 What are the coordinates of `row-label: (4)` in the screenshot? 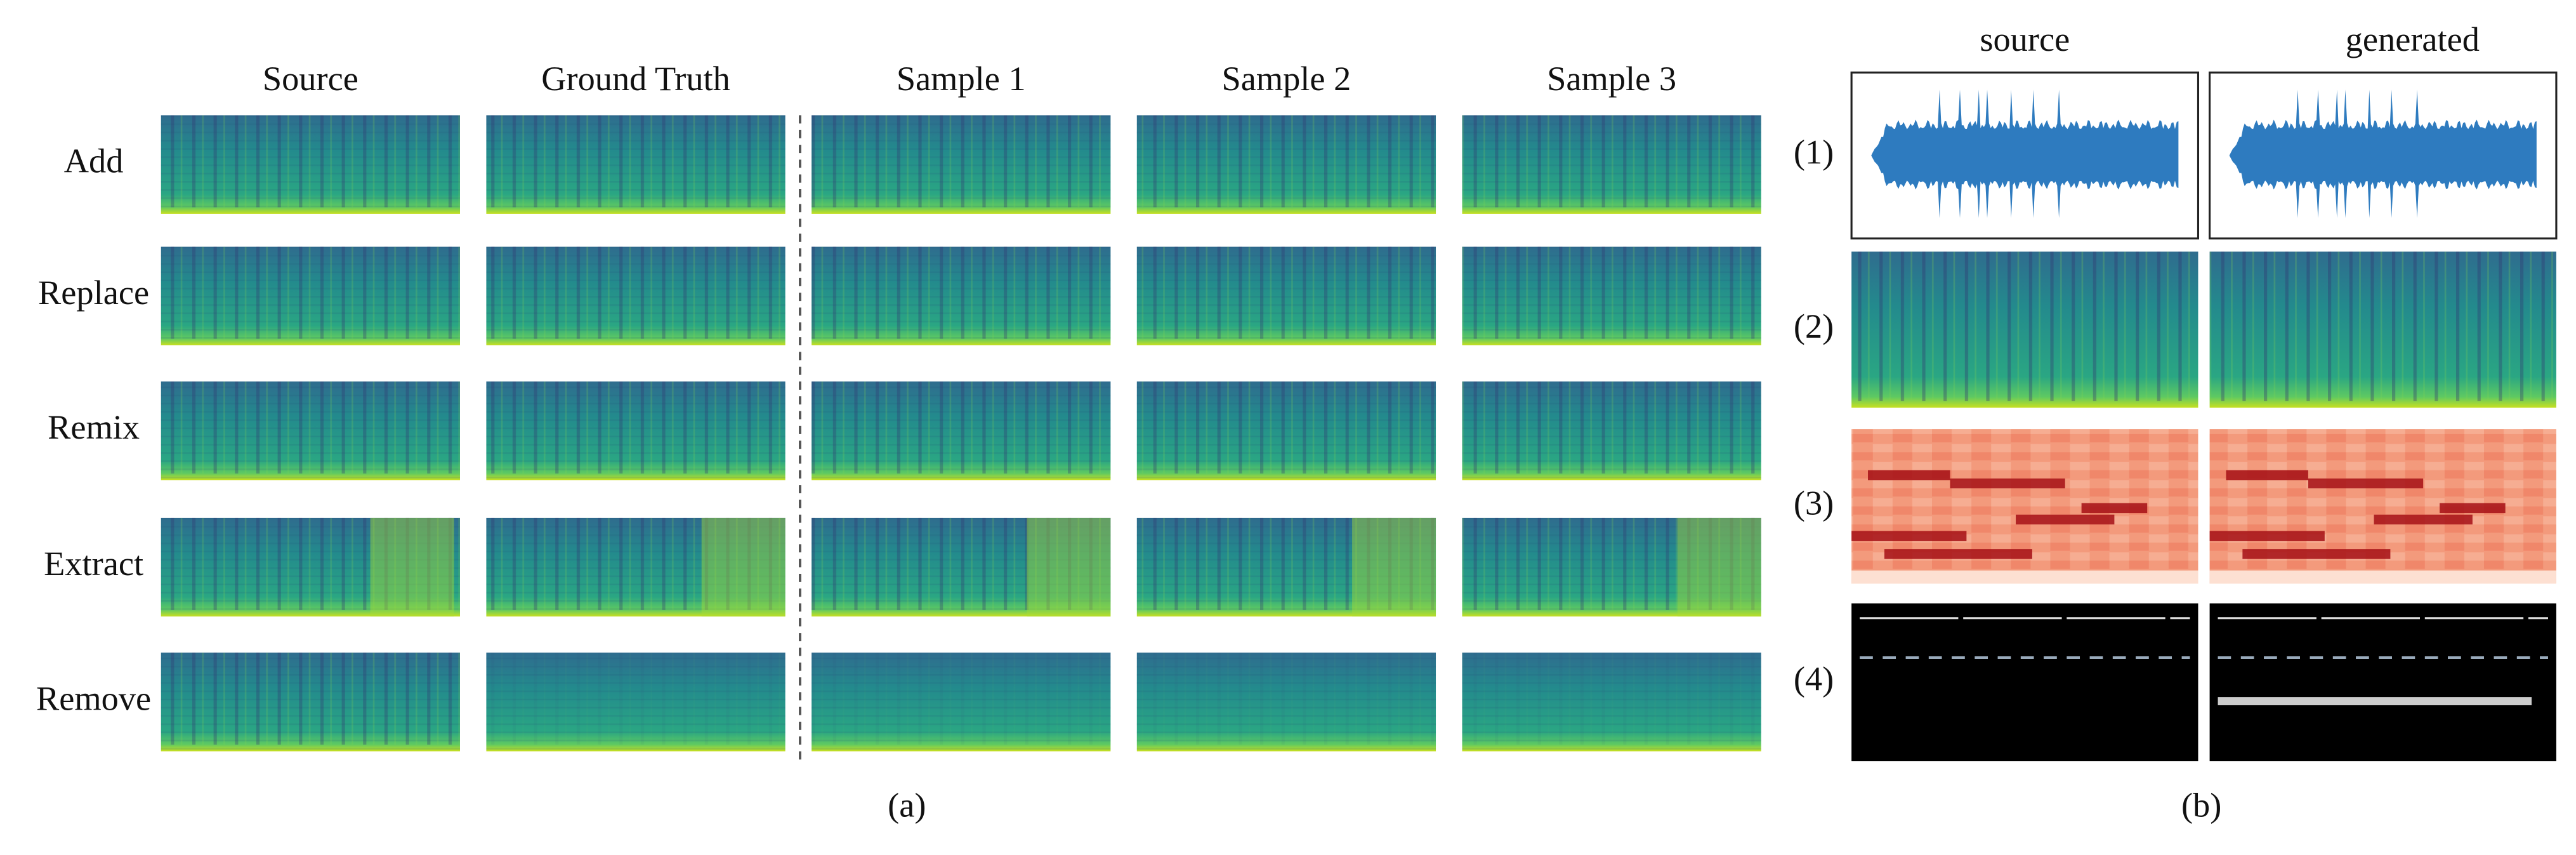 It's located at (1814, 679).